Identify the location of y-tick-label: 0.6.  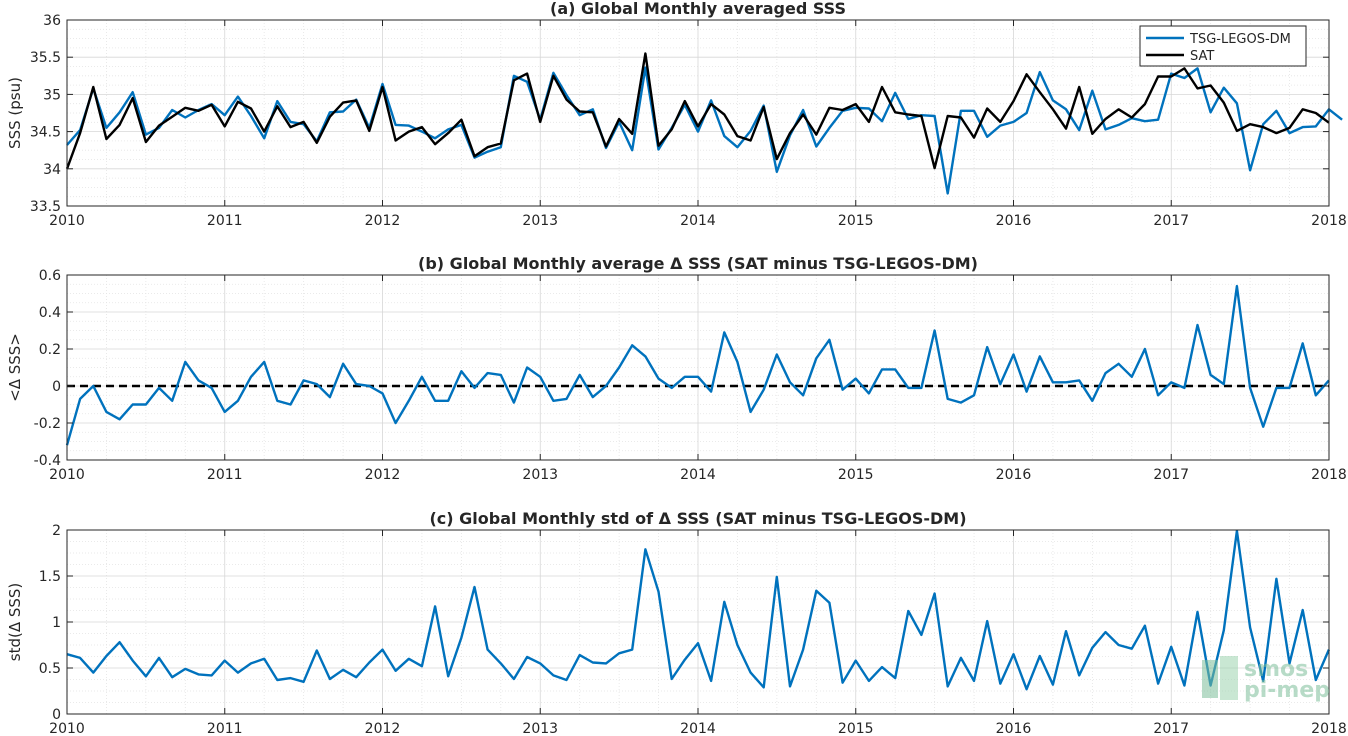
(50, 276).